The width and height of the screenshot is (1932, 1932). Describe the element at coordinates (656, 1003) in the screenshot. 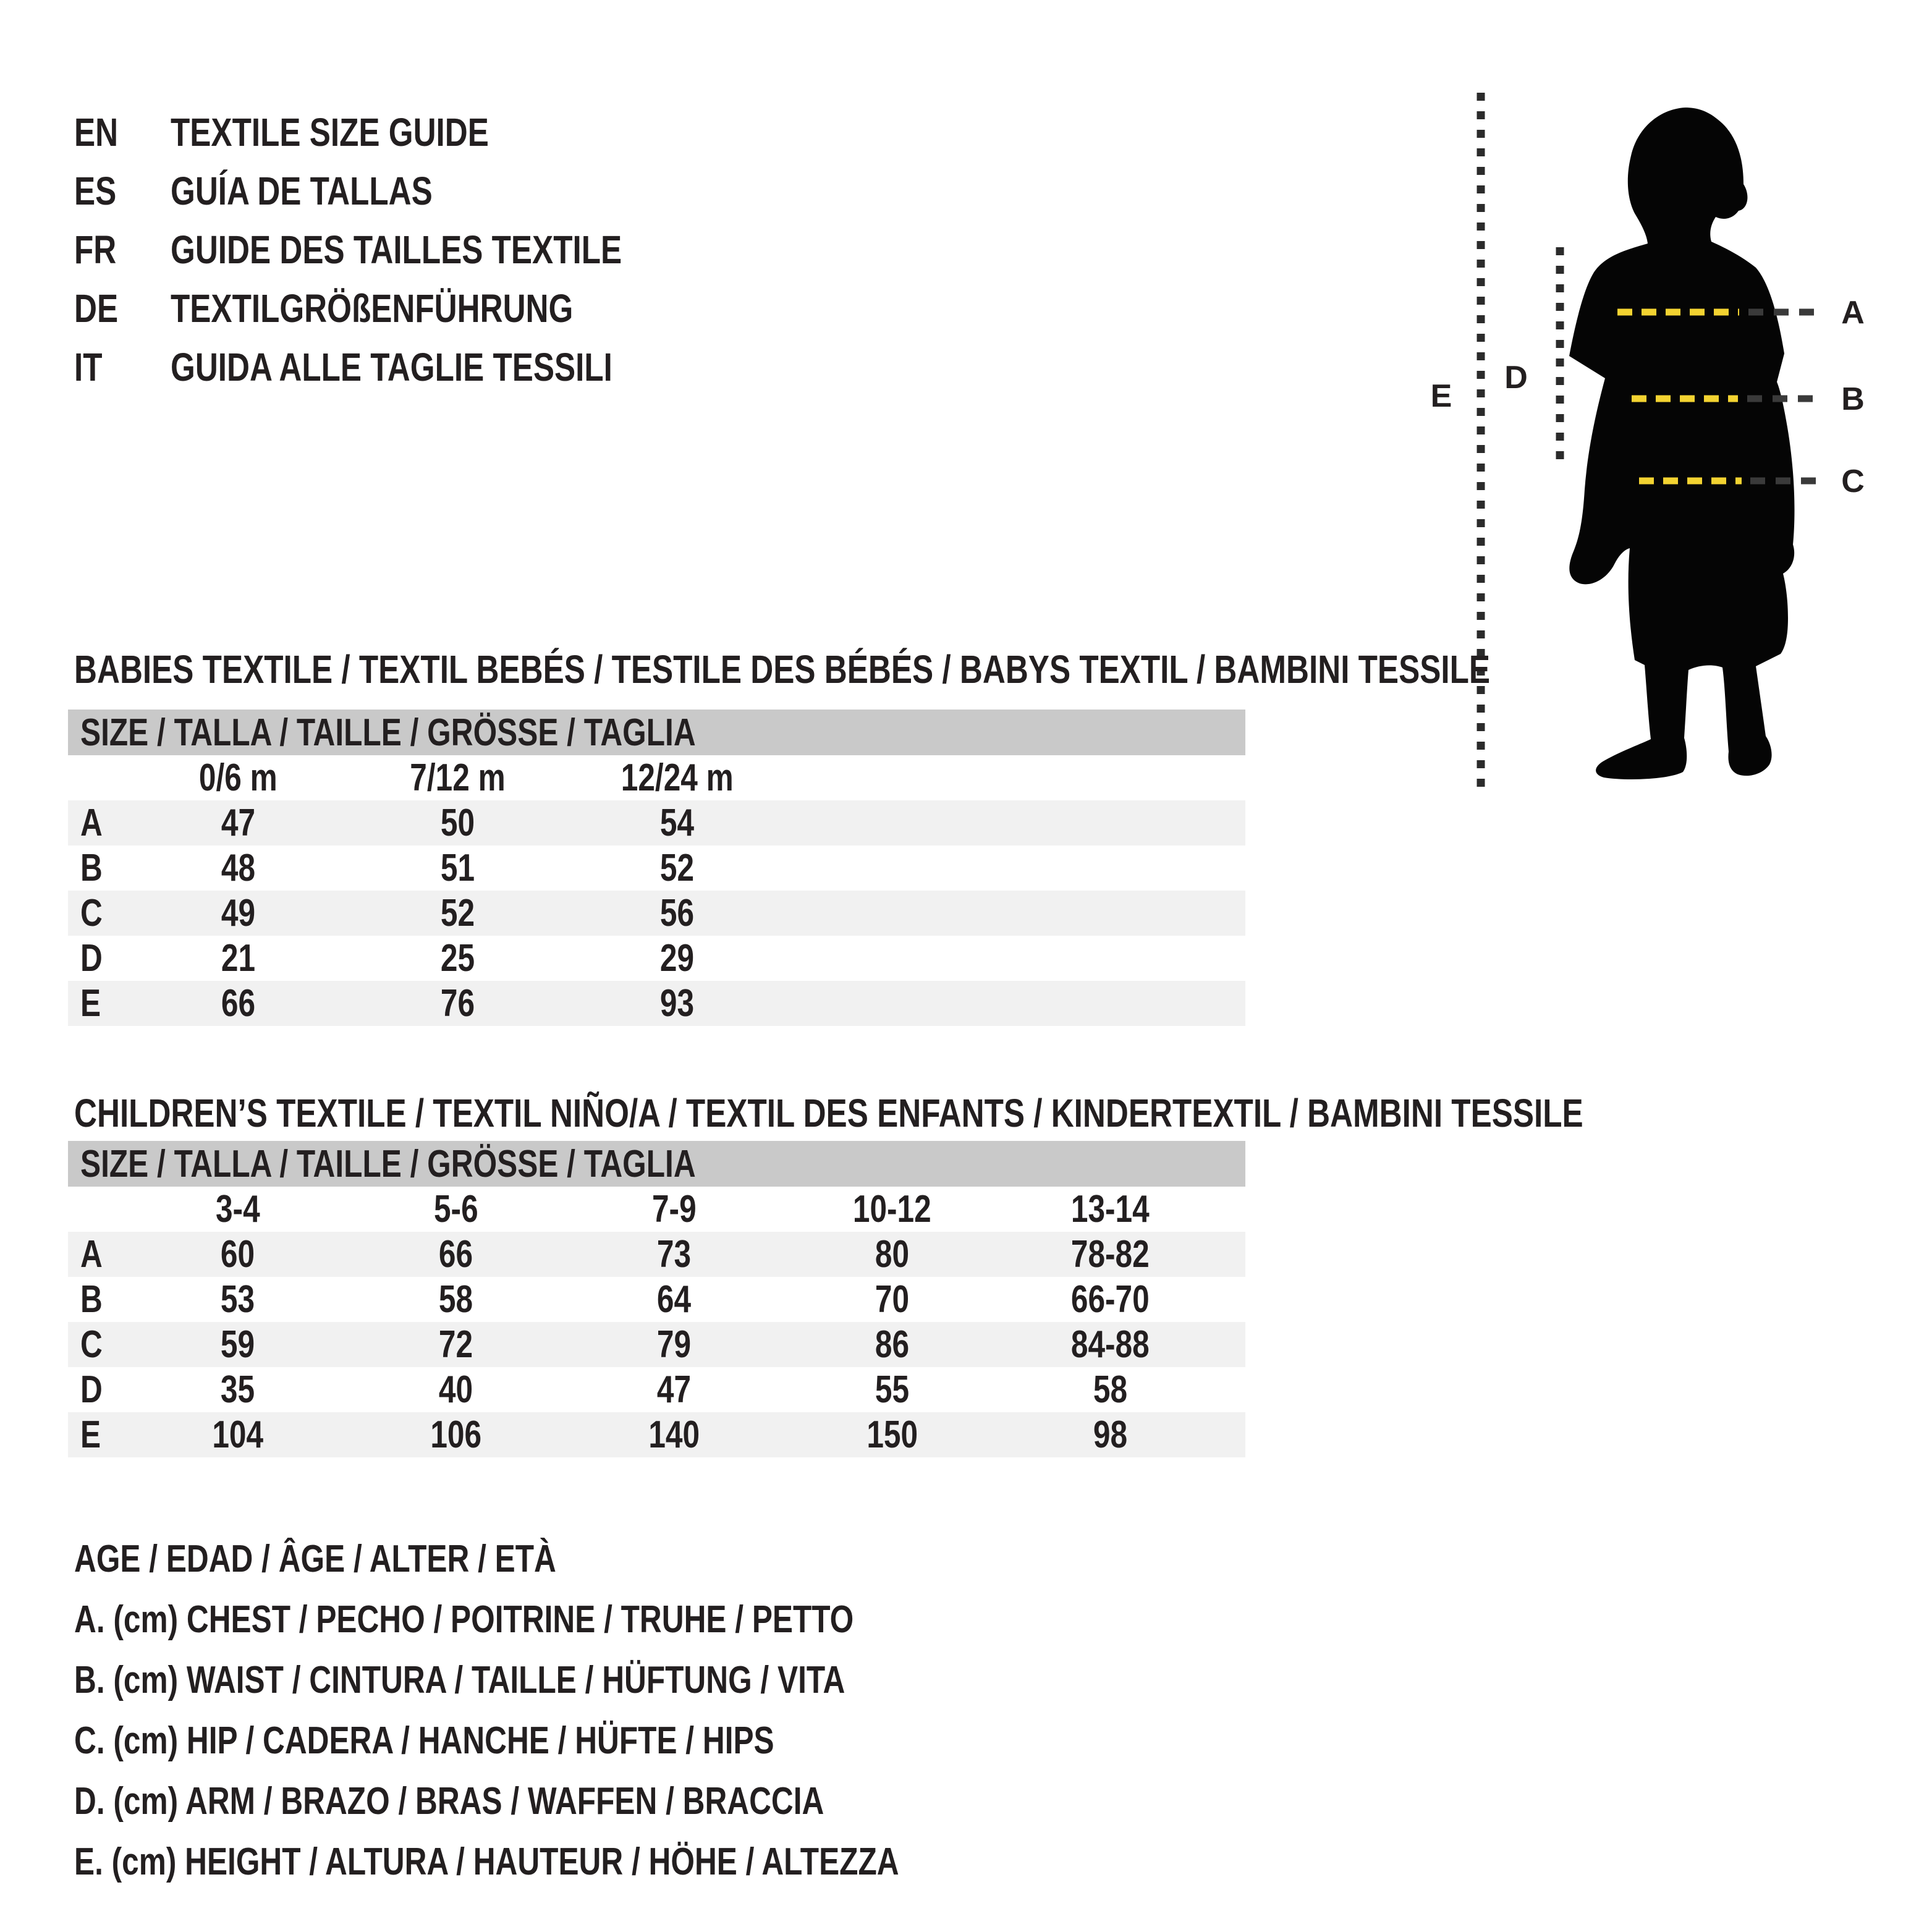

I see `table-row: E 66 76 93` at that location.